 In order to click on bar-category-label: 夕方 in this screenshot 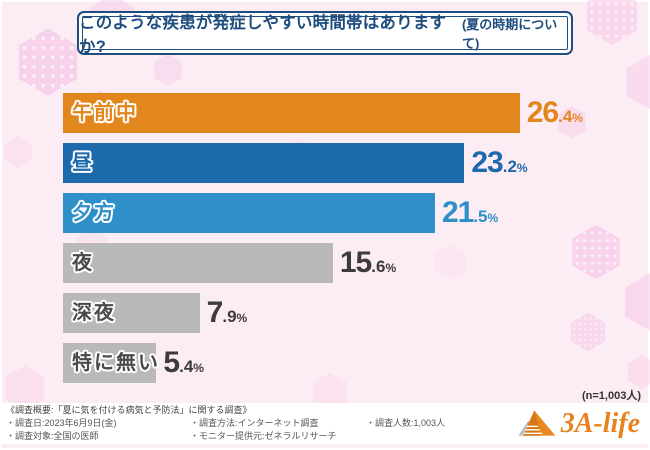, I will do `click(94, 213)`.